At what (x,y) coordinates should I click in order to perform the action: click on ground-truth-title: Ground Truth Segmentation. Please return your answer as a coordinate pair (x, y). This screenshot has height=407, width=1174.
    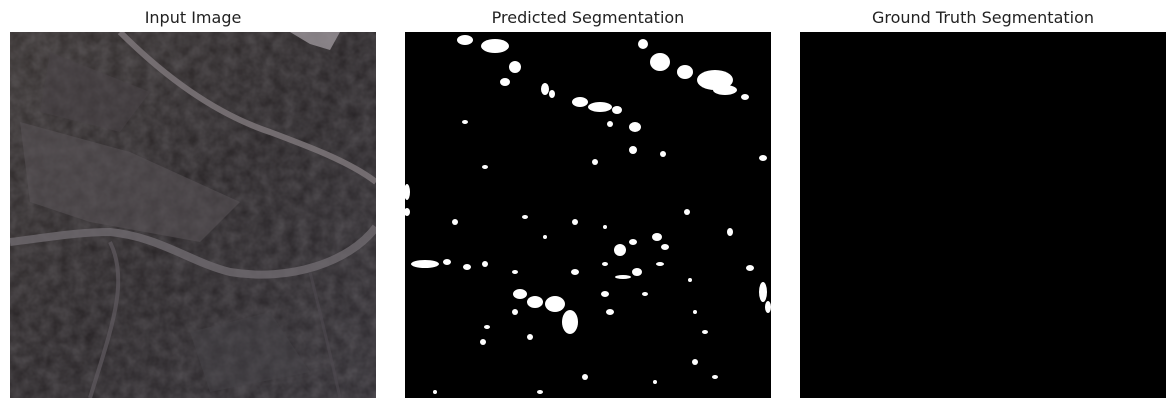
    Looking at the image, I should click on (983, 17).